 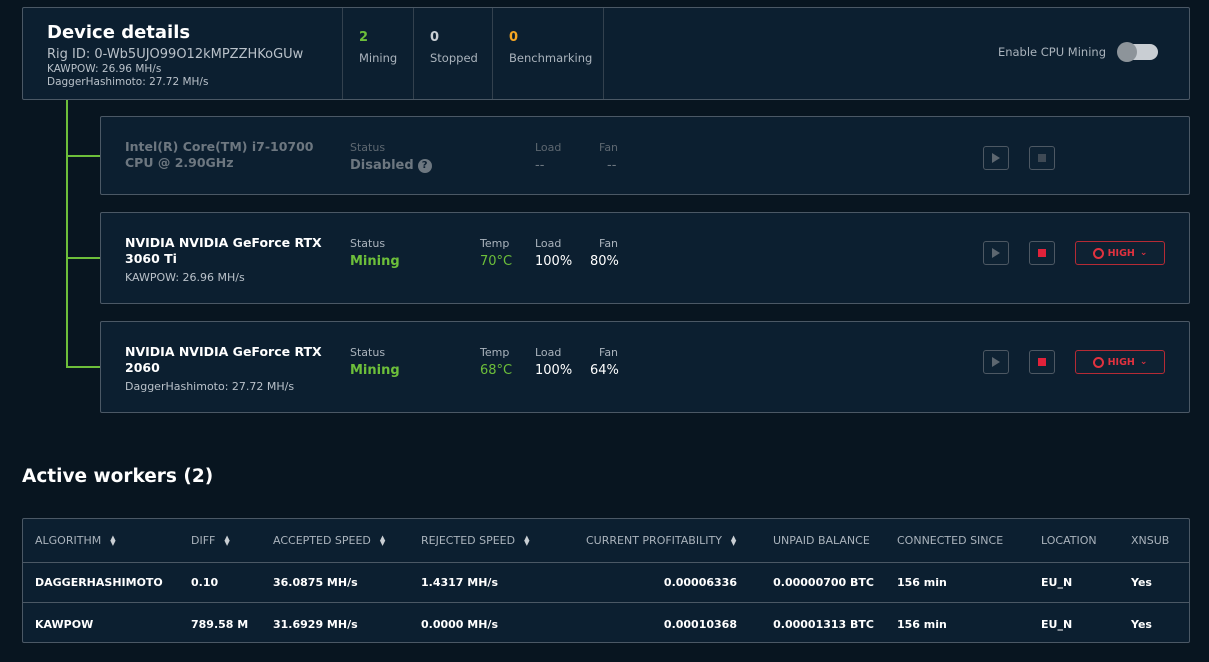 I want to click on stat-mining-label: Mining, so click(x=378, y=58).